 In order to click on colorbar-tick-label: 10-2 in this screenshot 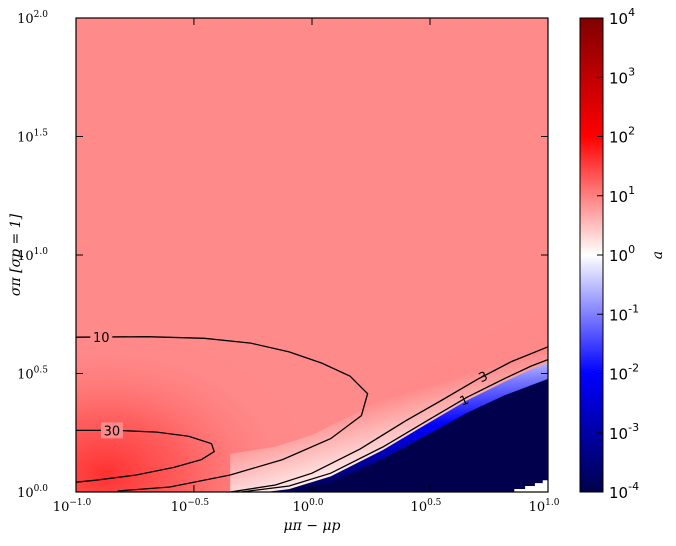, I will do `click(624, 373)`.